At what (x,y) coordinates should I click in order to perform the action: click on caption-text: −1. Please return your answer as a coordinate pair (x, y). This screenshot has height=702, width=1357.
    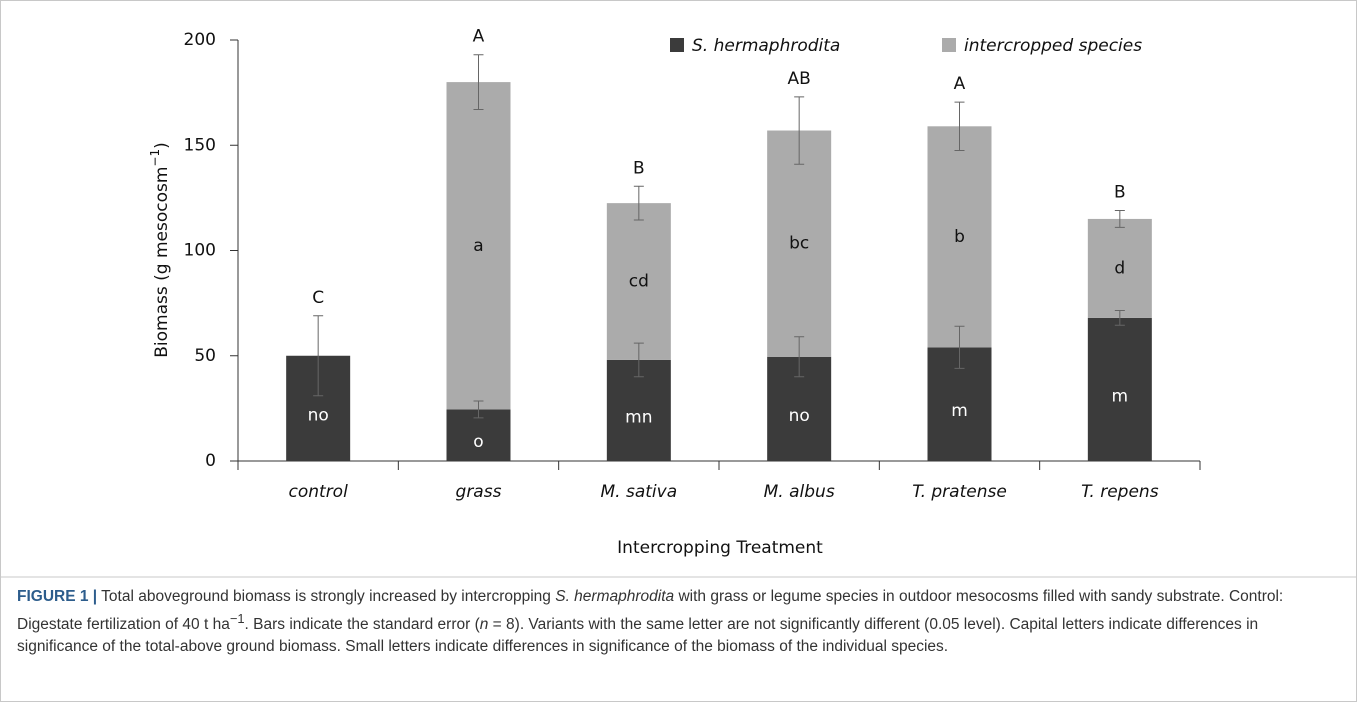
    Looking at the image, I should click on (237, 618).